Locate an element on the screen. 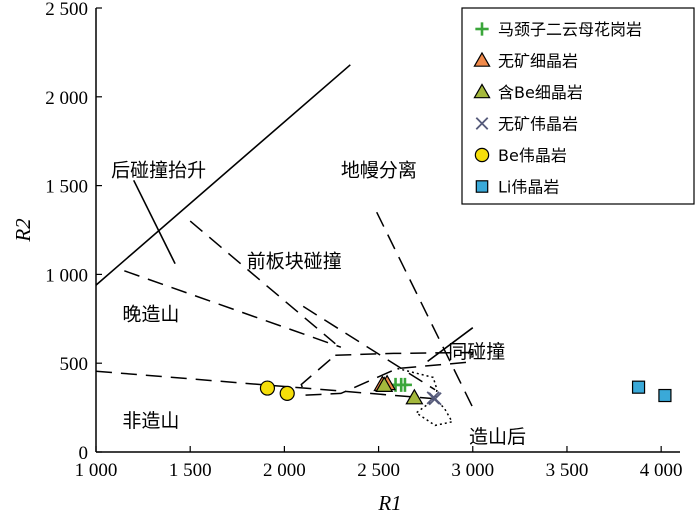 Image resolution: width=700 pixels, height=516 pixels. y-ticks: 0 500 1 000 1 500 2 000 2 500 is located at coordinates (73, 232).